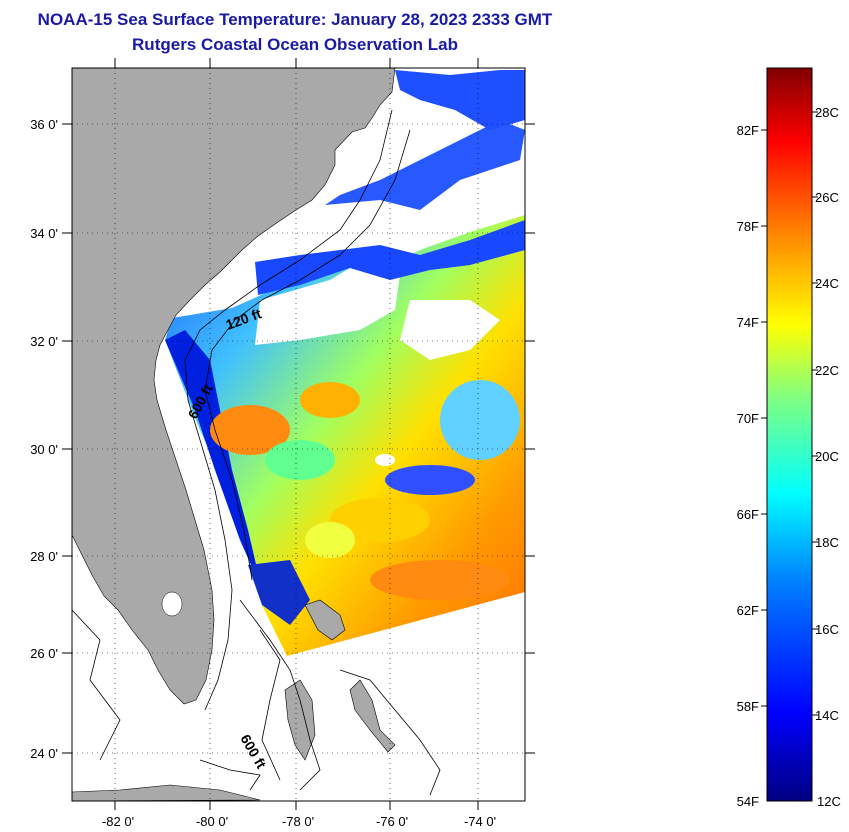 This screenshot has height=832, width=849. I want to click on lat-label-36: 36 0', so click(44, 124).